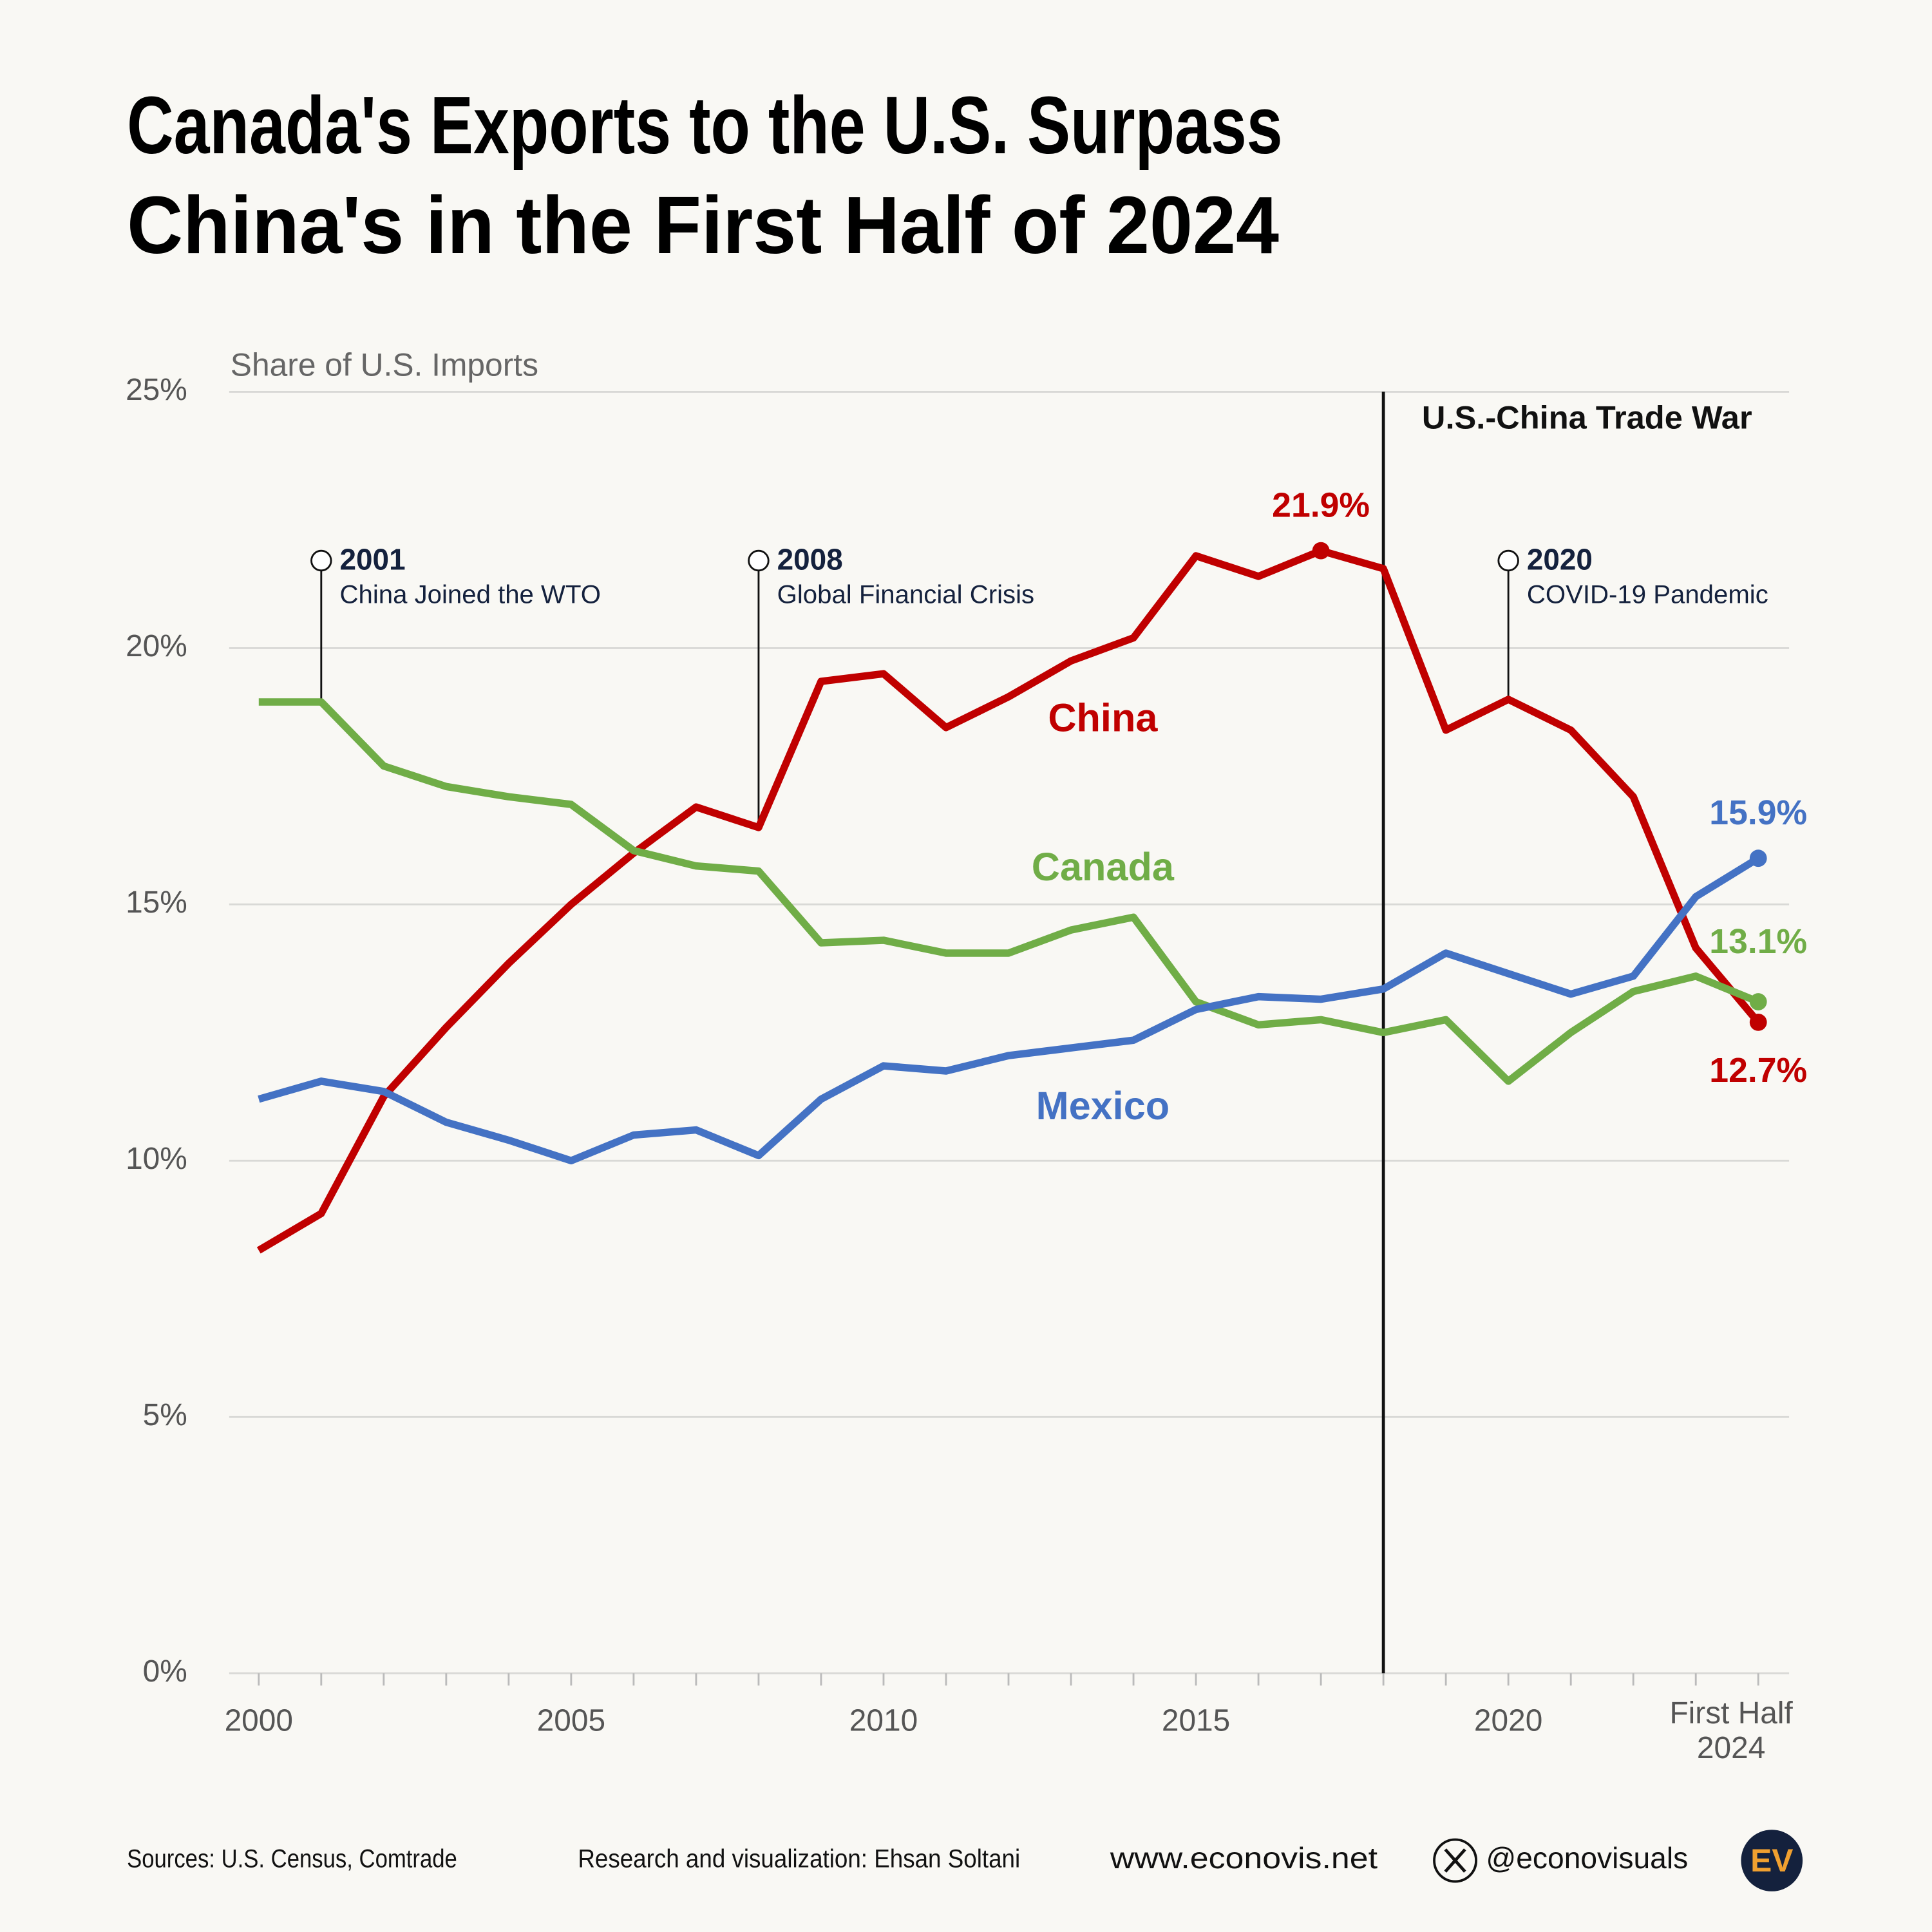 The width and height of the screenshot is (1932, 1932). I want to click on x-tick-label: First Half 2024, so click(1731, 1731).